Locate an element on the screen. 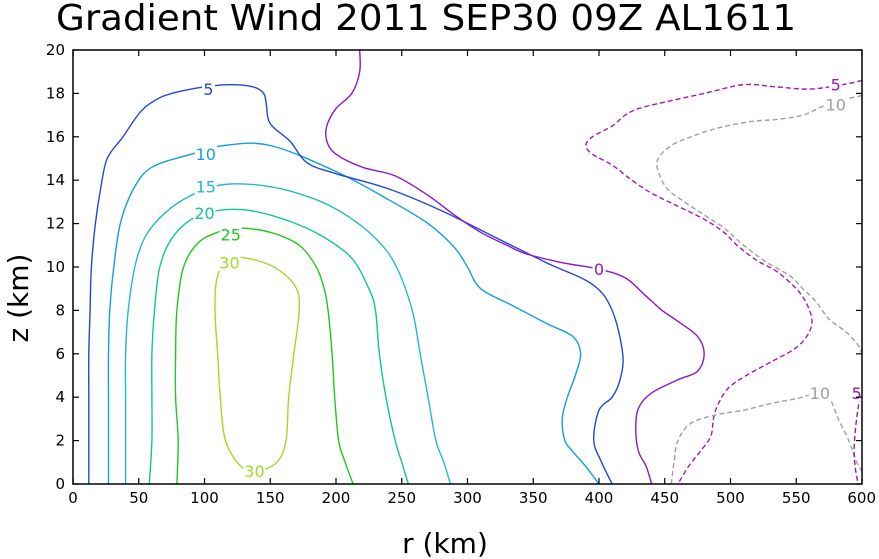 This screenshot has height=559, width=879. contour-label-4: 25 is located at coordinates (231, 234).